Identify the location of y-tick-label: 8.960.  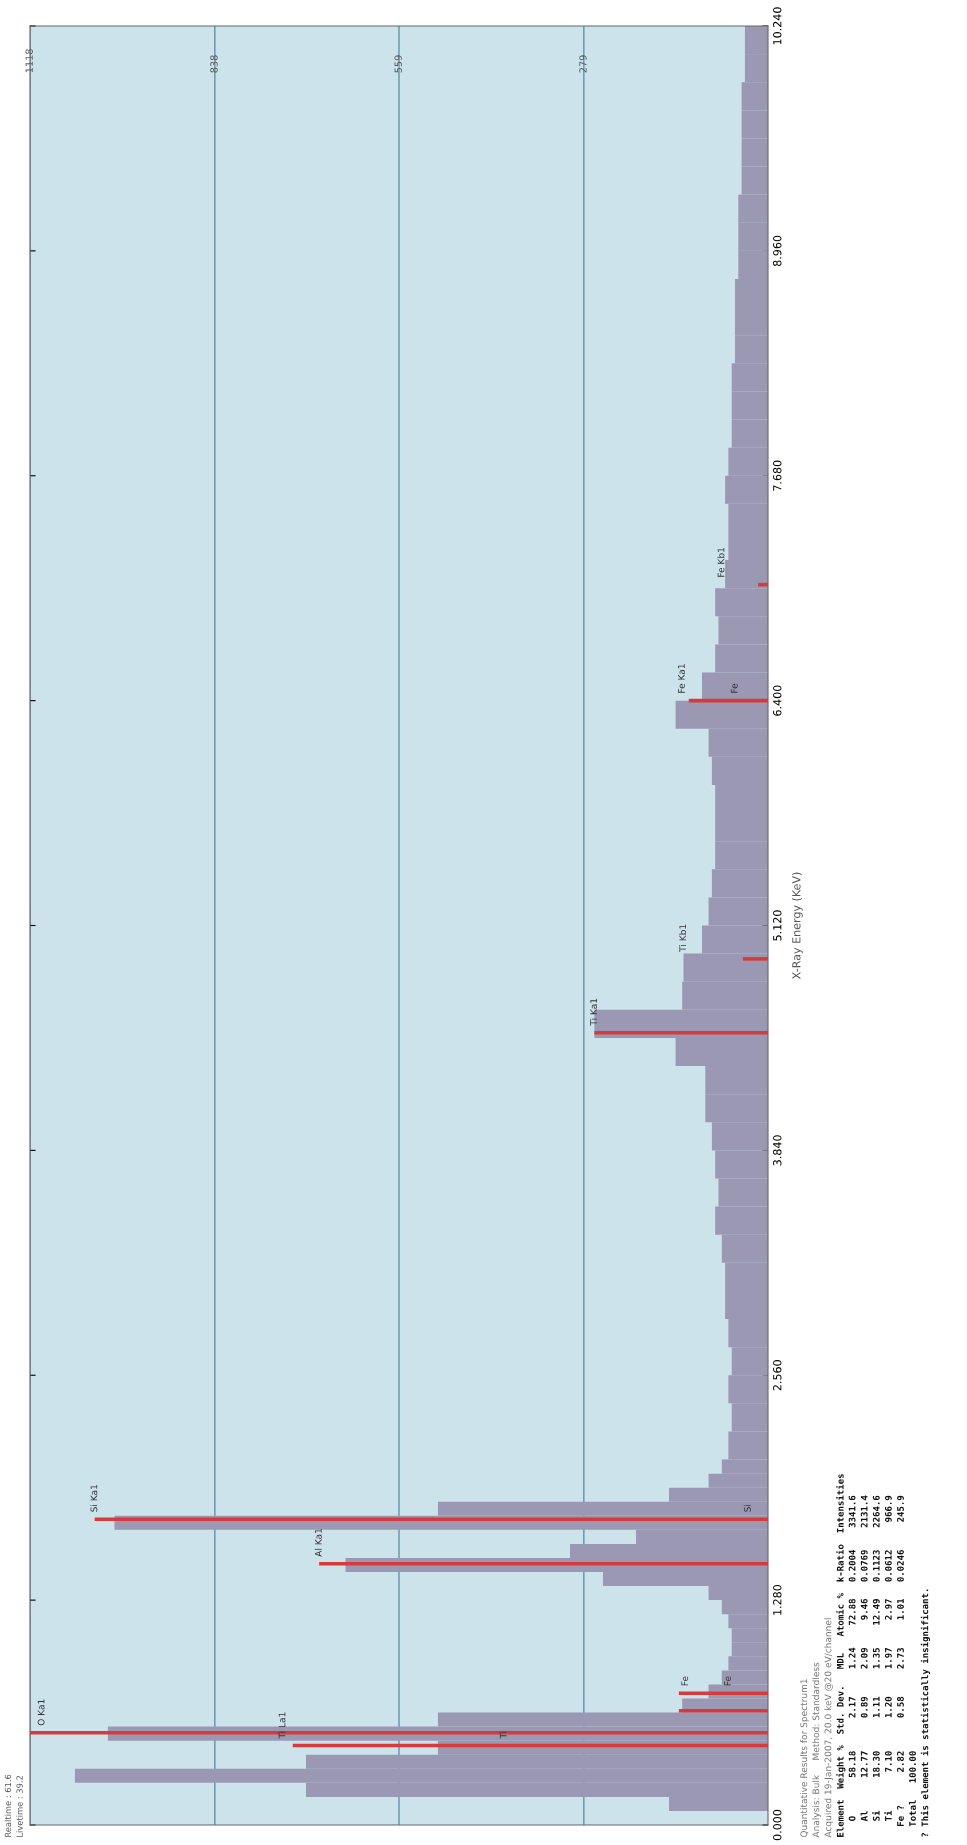
(777, 251).